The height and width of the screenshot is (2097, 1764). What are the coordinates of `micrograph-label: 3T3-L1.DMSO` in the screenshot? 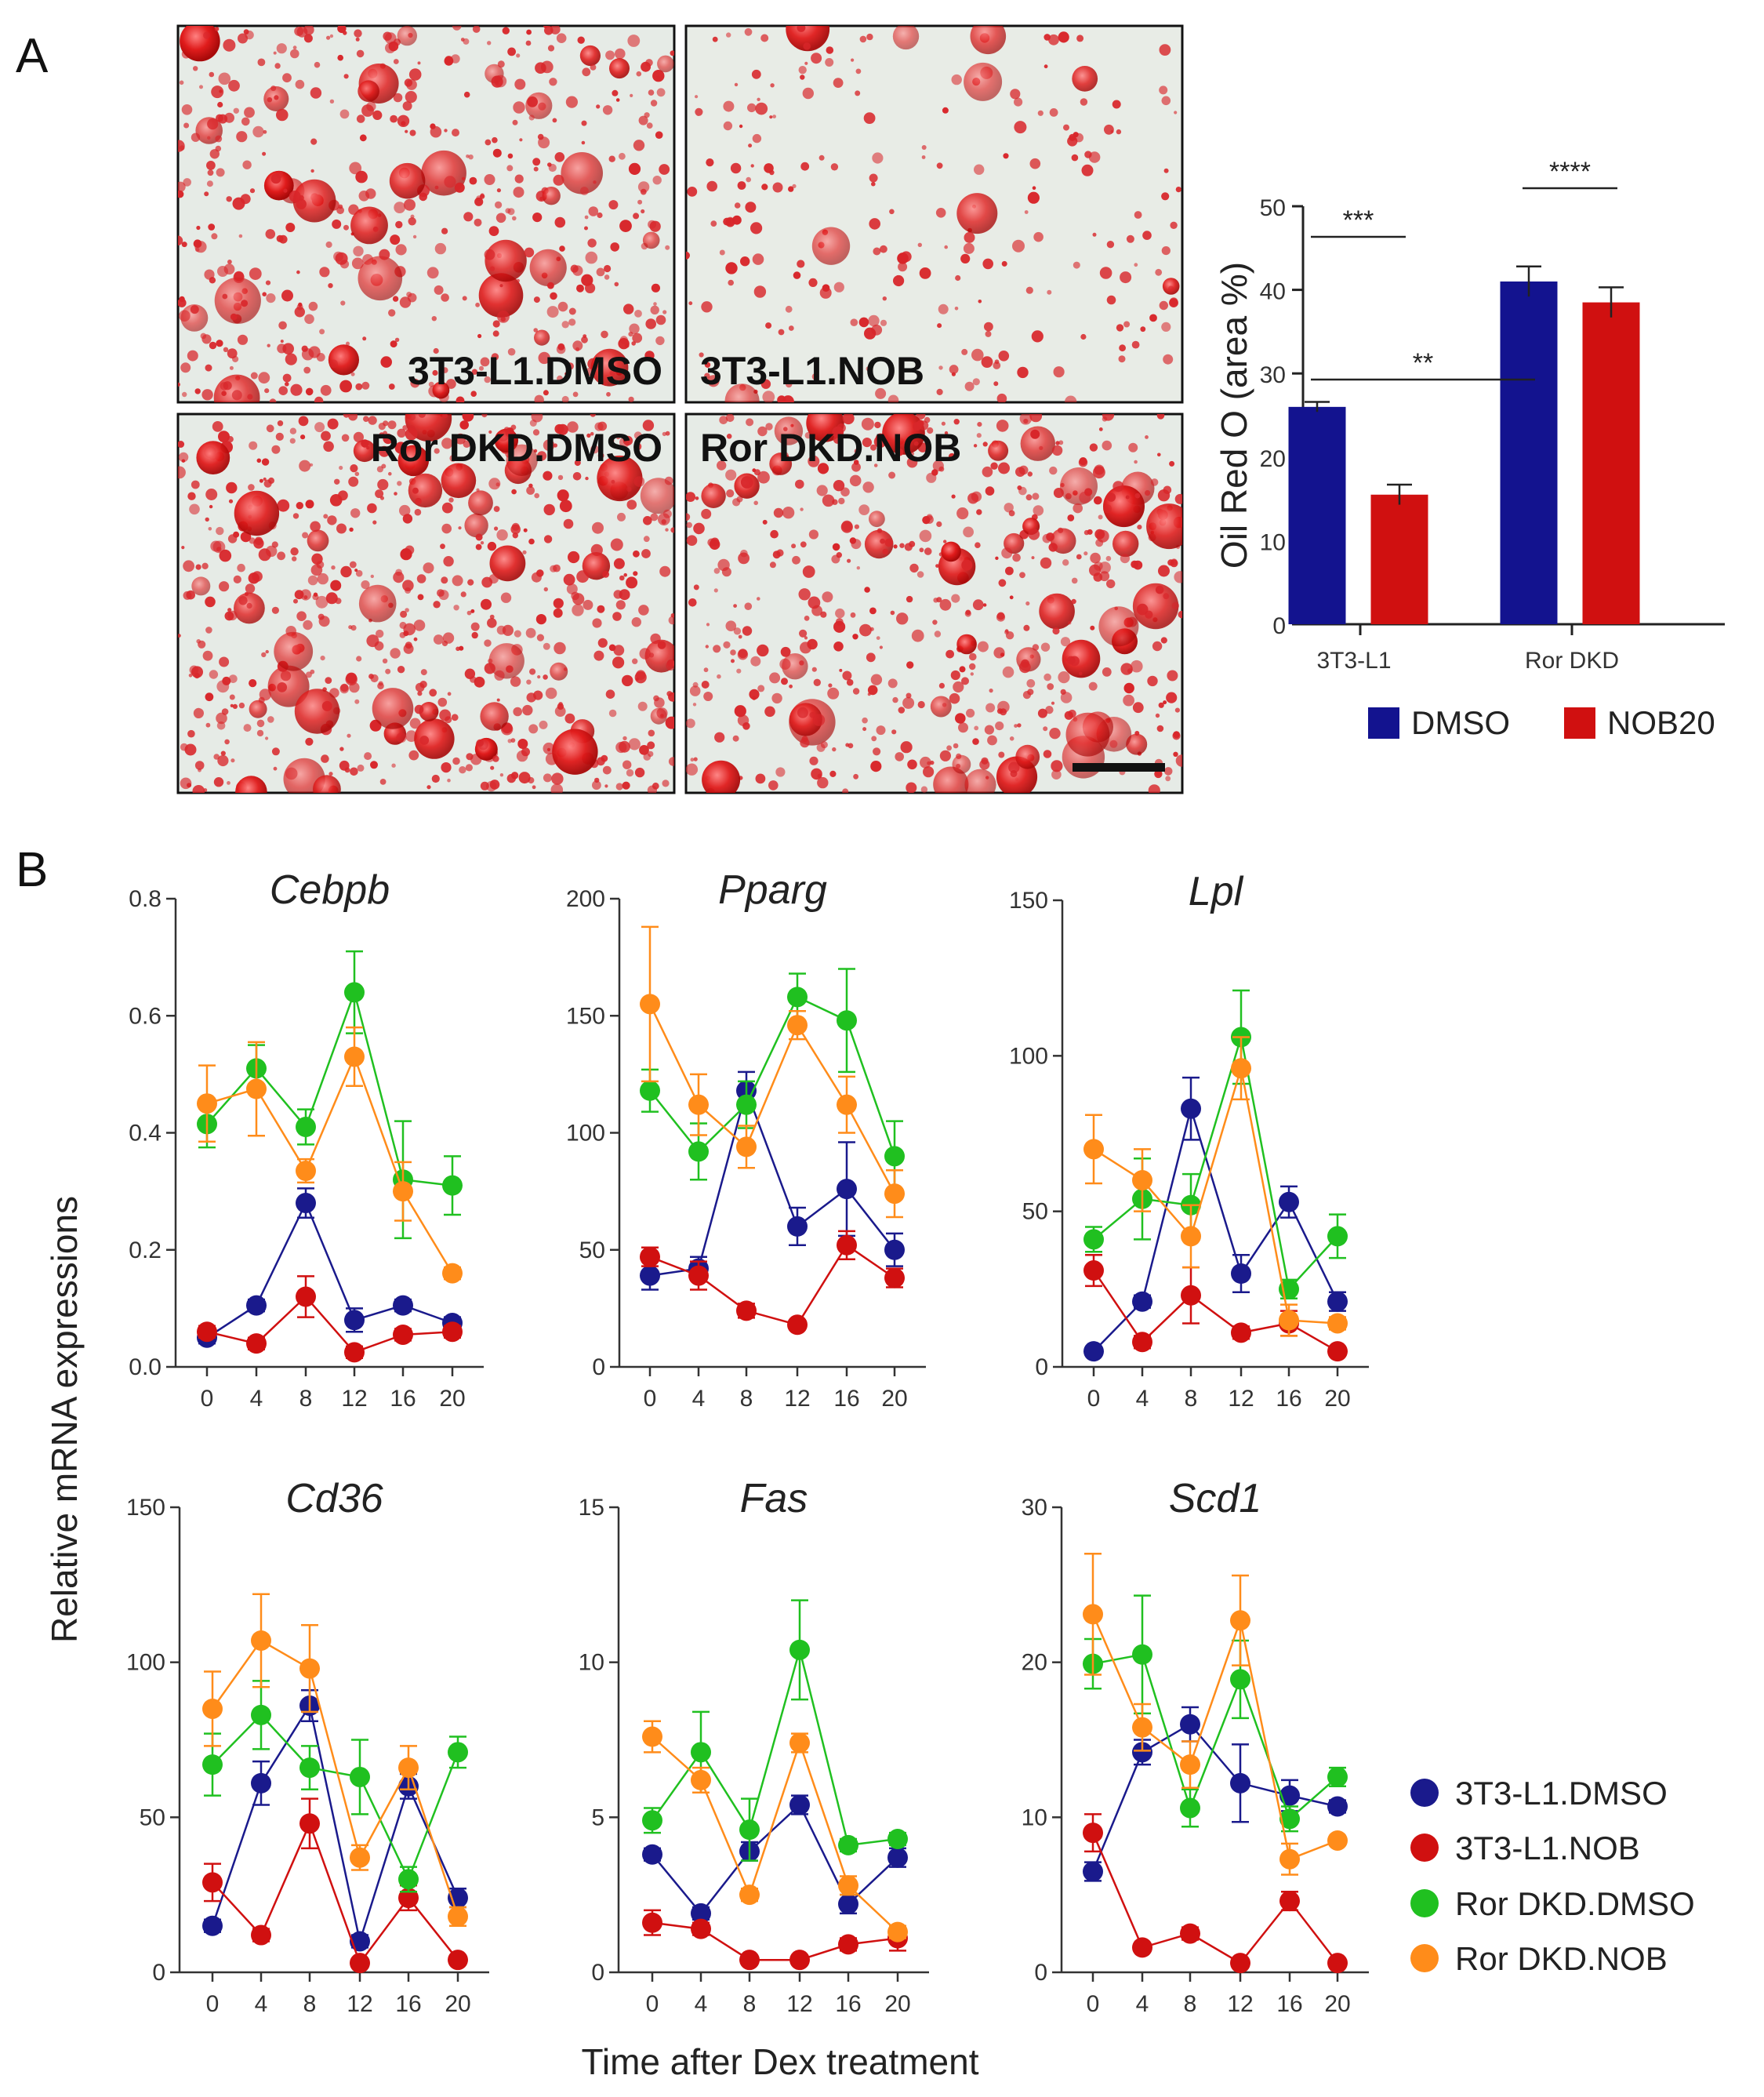 It's located at (535, 371).